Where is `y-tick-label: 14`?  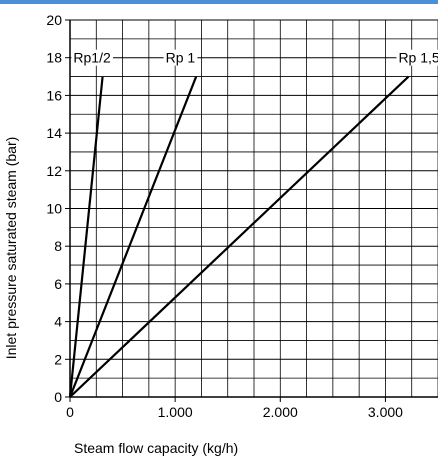 y-tick-label: 14 is located at coordinates (54, 133).